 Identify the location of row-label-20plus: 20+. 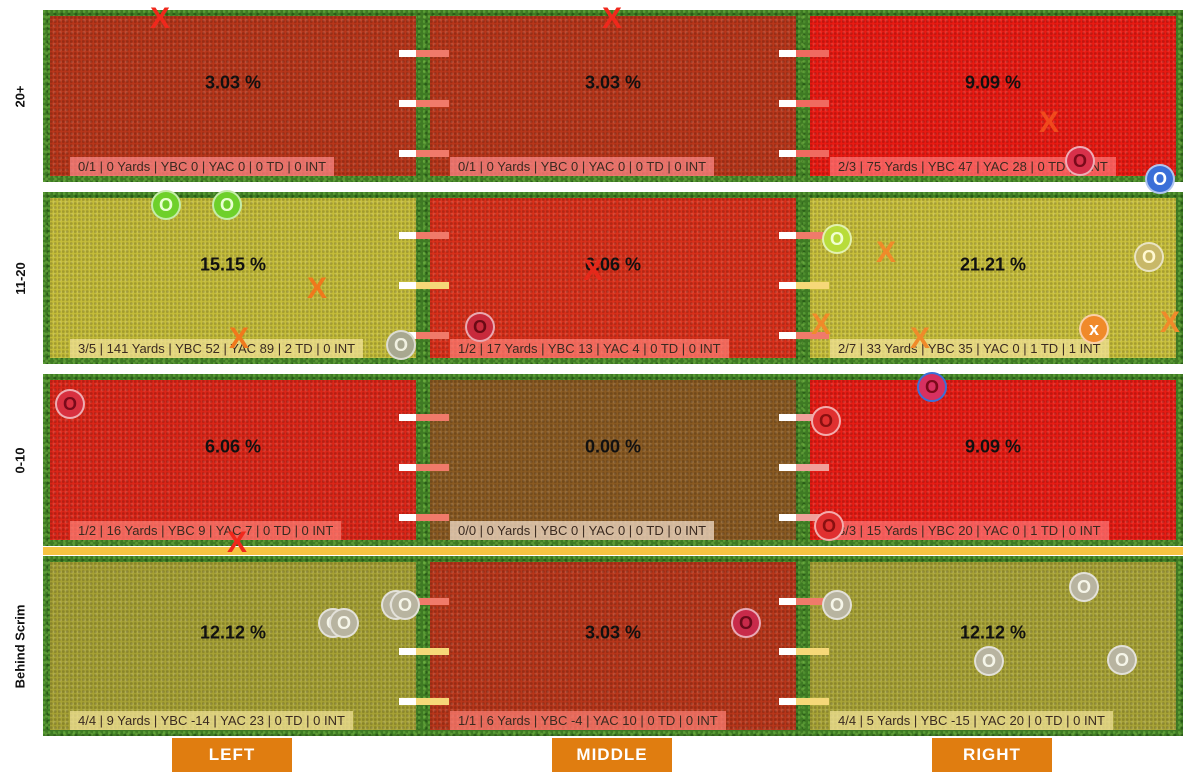
(20, 96).